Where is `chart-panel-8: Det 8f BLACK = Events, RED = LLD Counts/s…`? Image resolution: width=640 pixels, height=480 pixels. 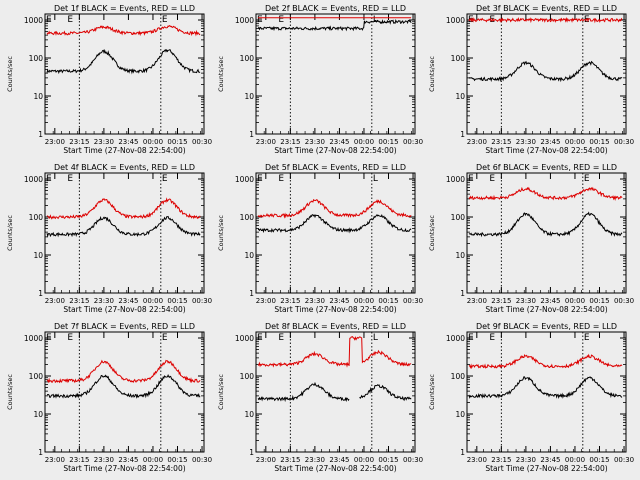 chart-panel-8: Det 8f BLACK = Events, RED = LLD Counts/s… is located at coordinates (320, 397).